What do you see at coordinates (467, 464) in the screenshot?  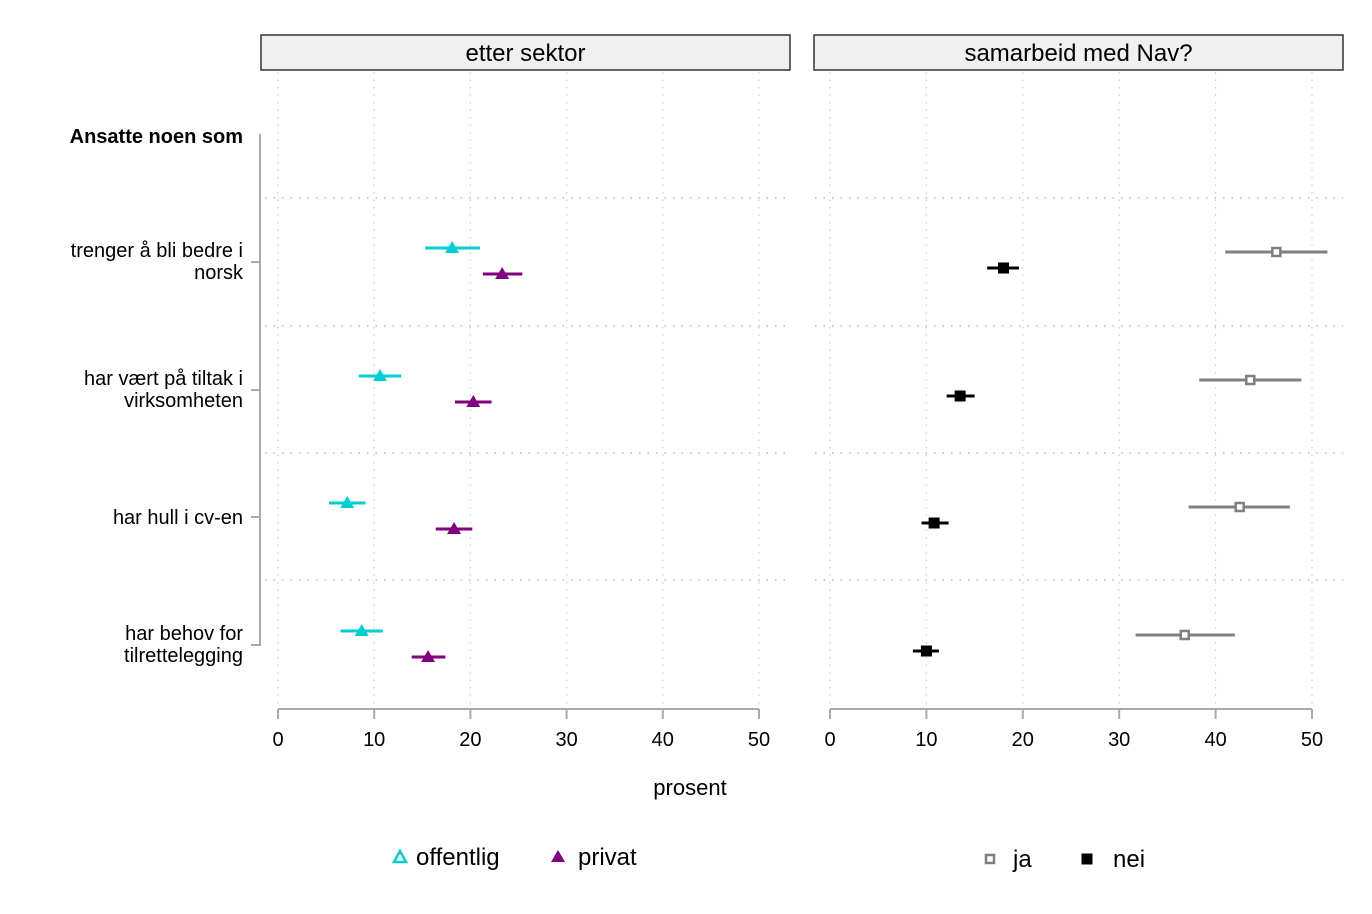 I see `series-privat` at bounding box center [467, 464].